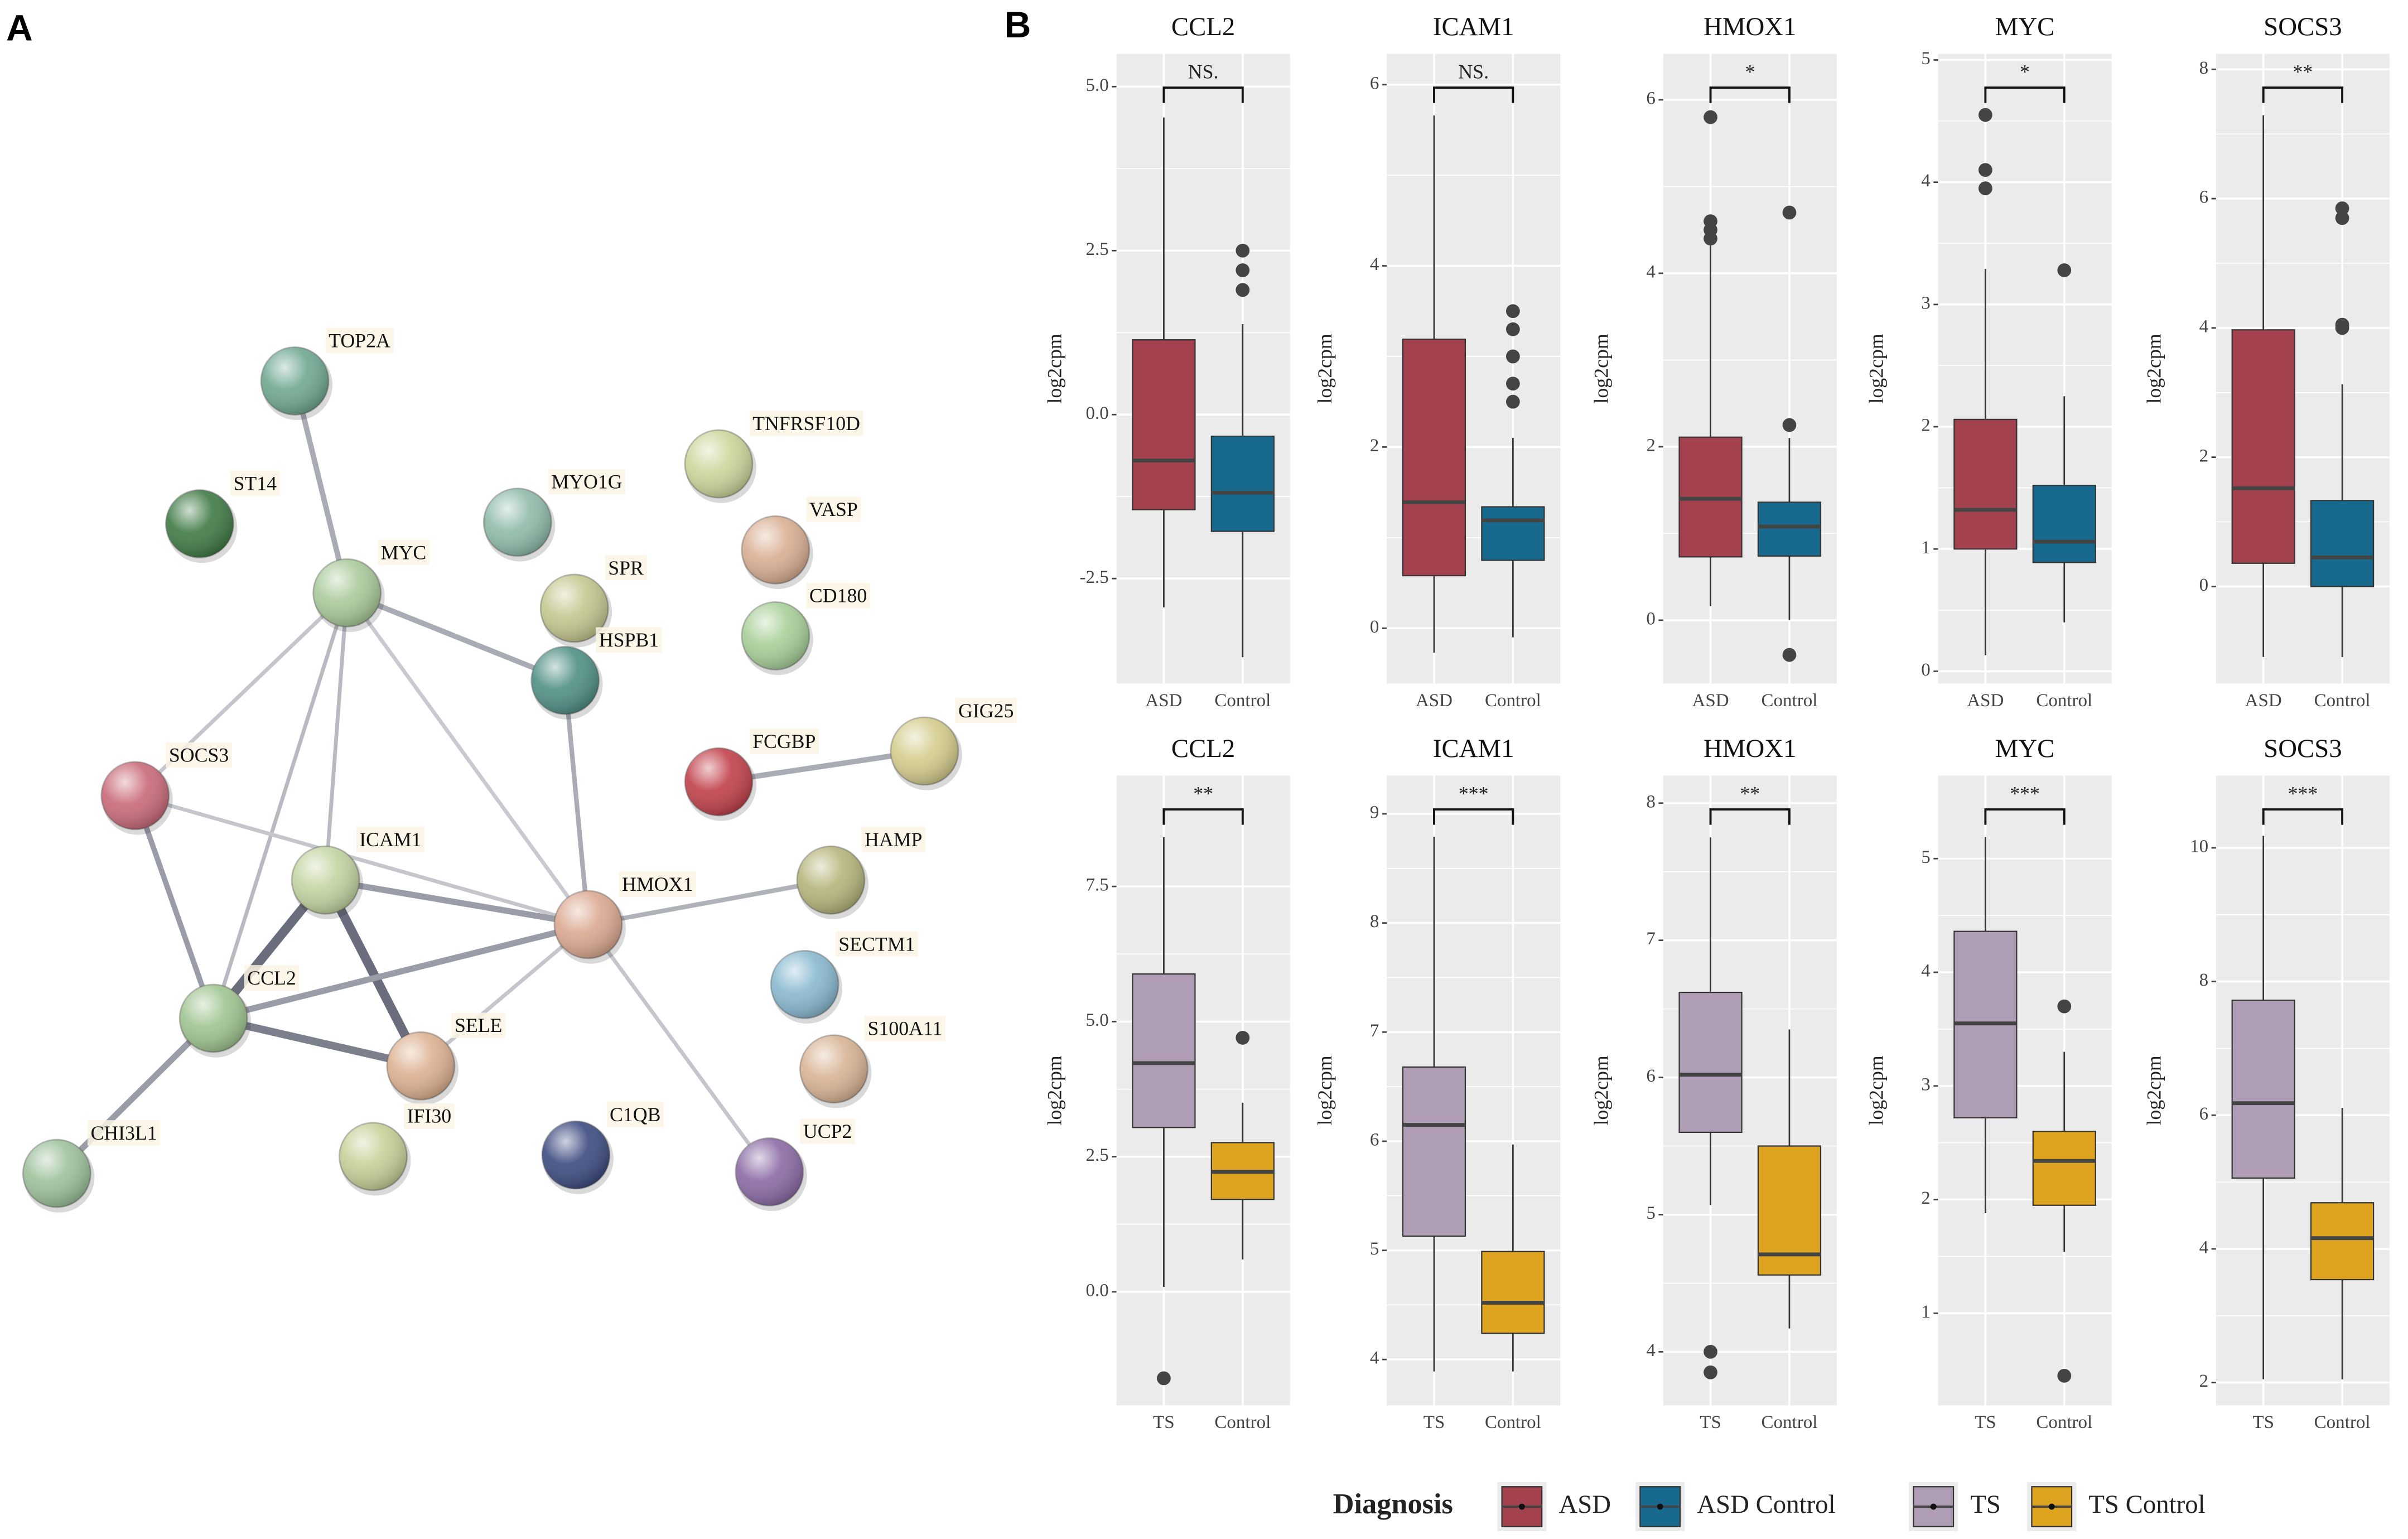  I want to click on y-tick-label: 7, so click(1374, 1031).